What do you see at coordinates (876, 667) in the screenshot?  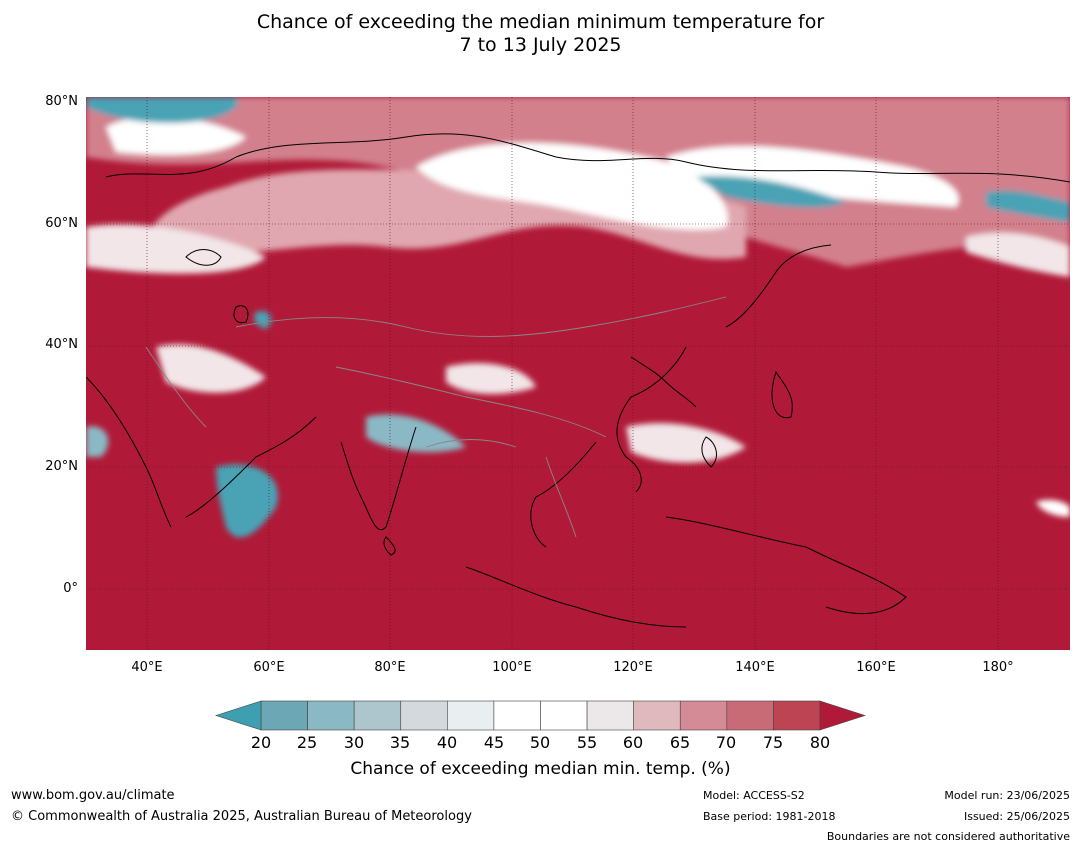 I see `lon-label-160e: 160°E` at bounding box center [876, 667].